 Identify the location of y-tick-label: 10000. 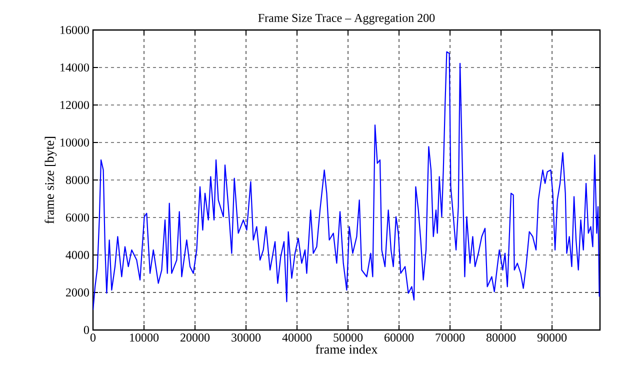
(75, 142).